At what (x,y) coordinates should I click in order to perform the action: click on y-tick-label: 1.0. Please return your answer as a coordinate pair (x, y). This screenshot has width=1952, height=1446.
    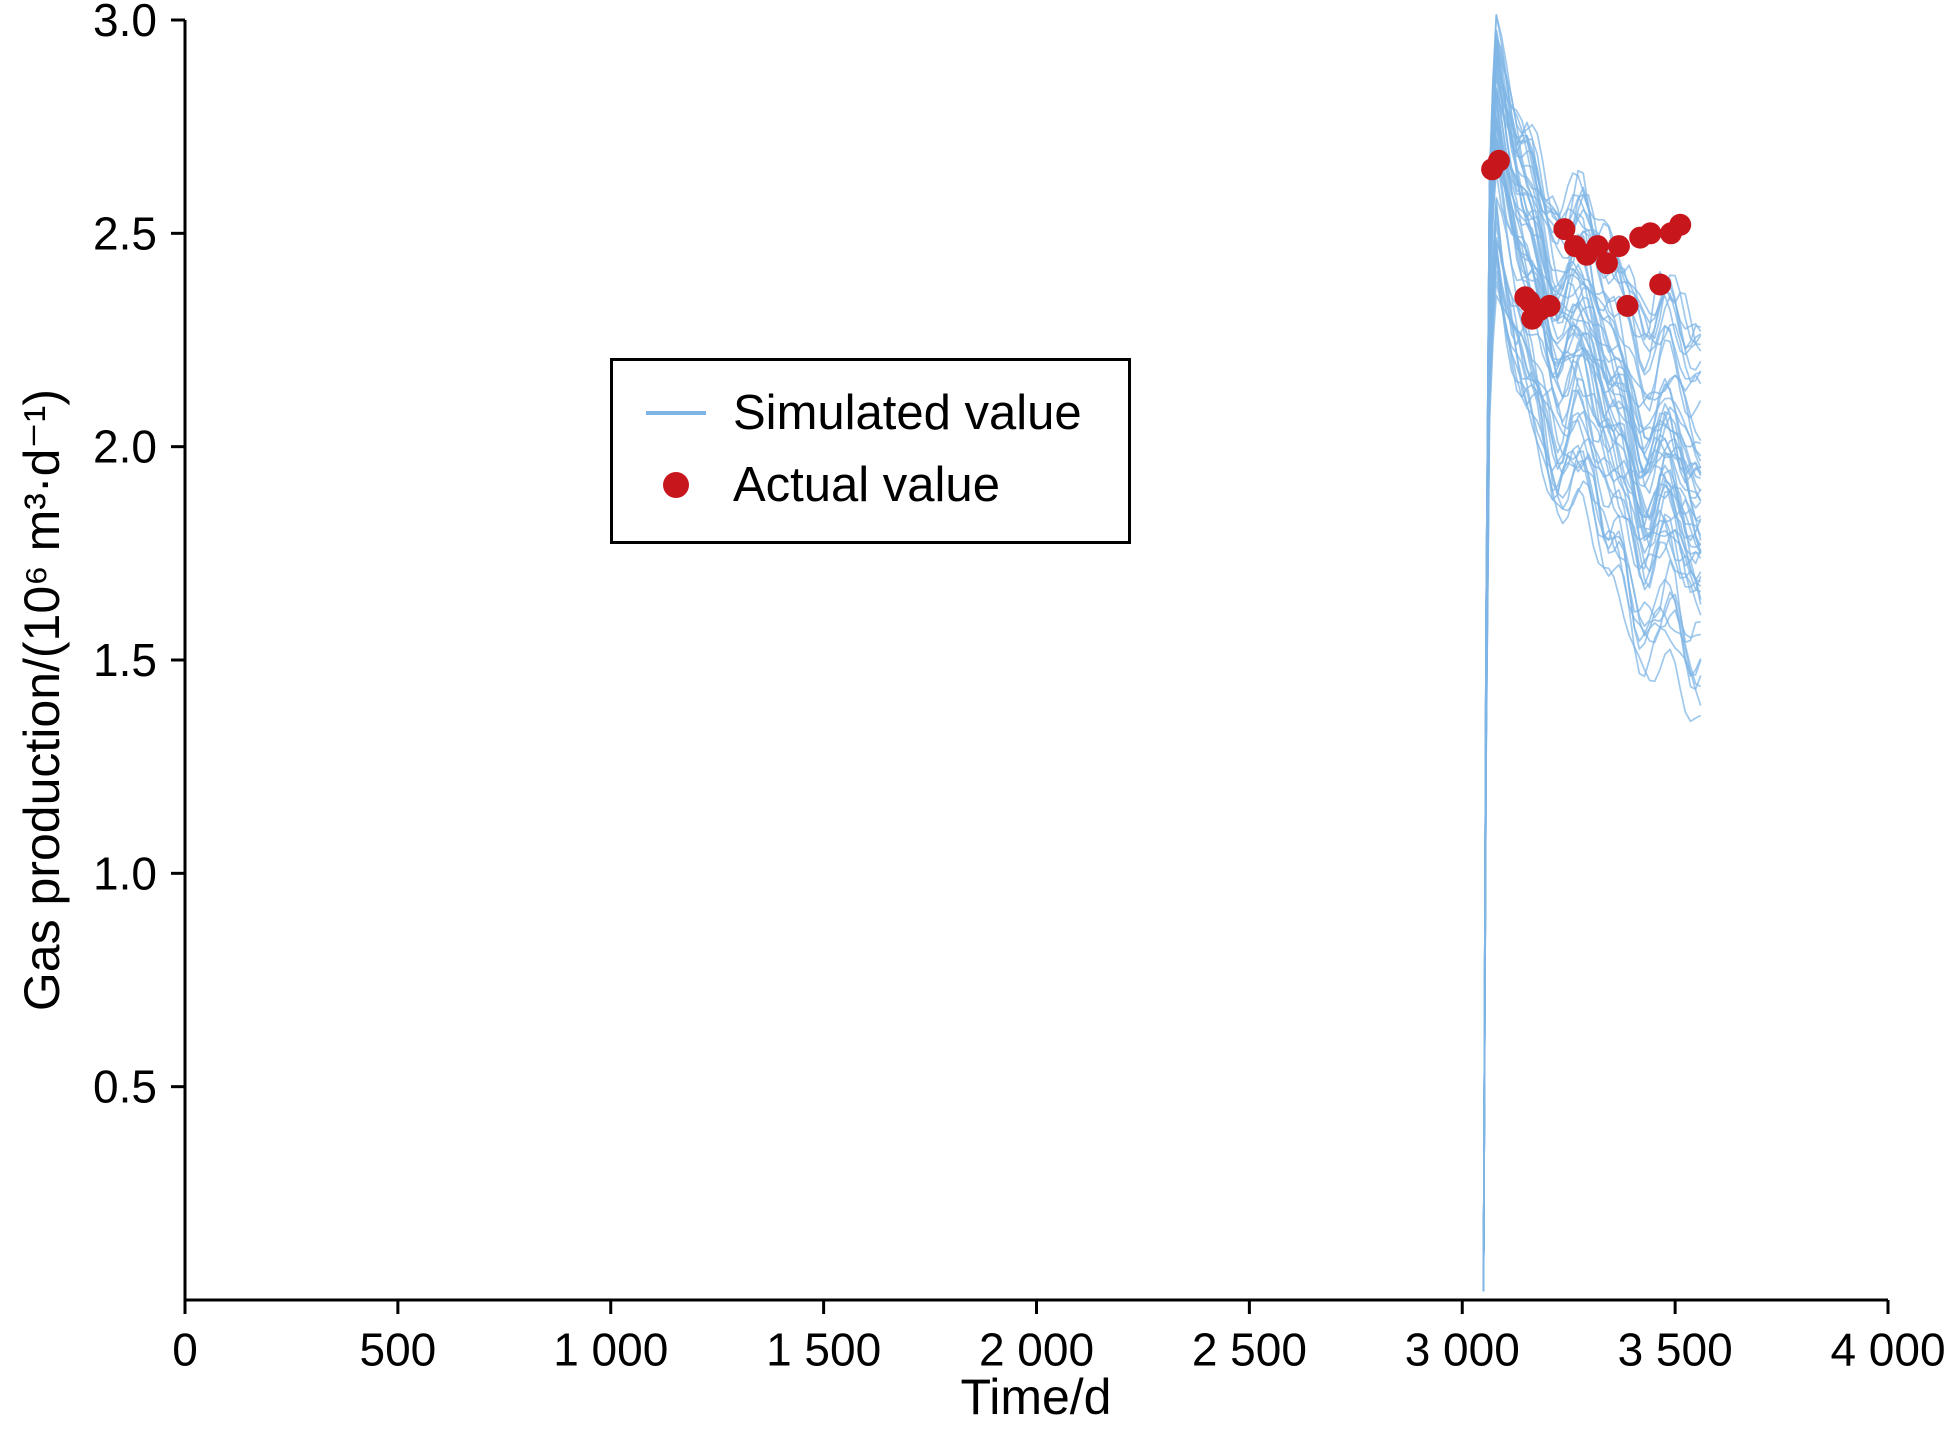
    Looking at the image, I should click on (125, 873).